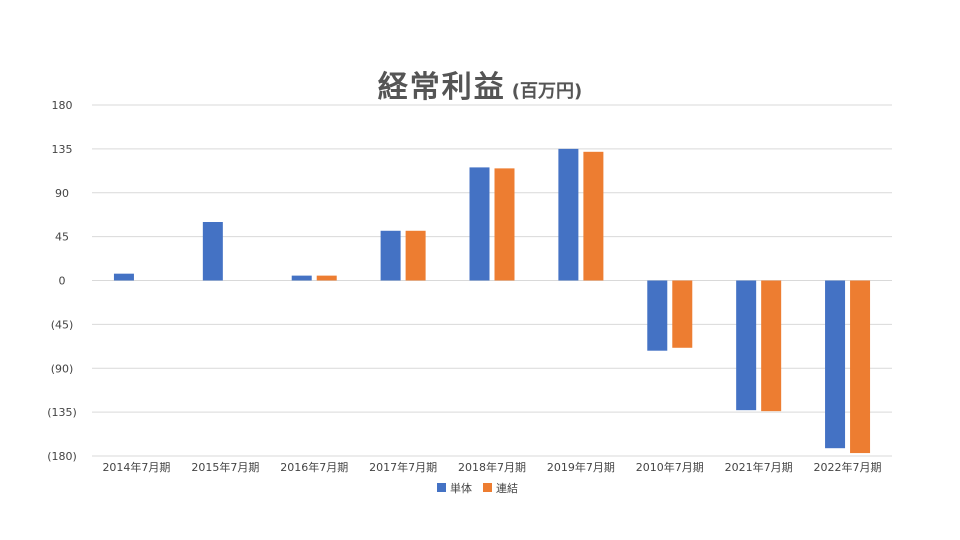 The width and height of the screenshot is (960, 540). What do you see at coordinates (759, 467) in the screenshot?
I see `x-tick-label: 2021年7月期` at bounding box center [759, 467].